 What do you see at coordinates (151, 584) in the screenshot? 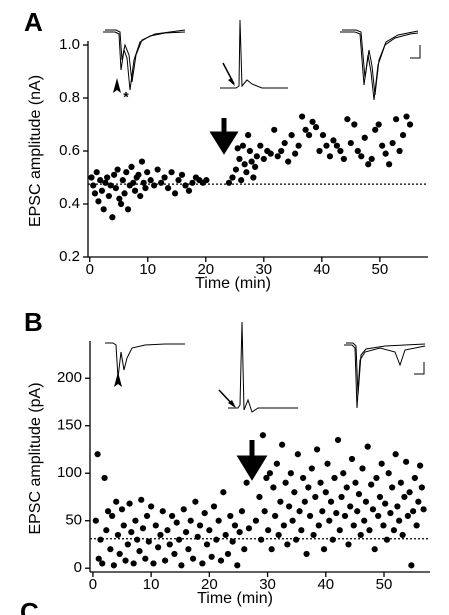
I see `x-tick-label: 10` at bounding box center [151, 584].